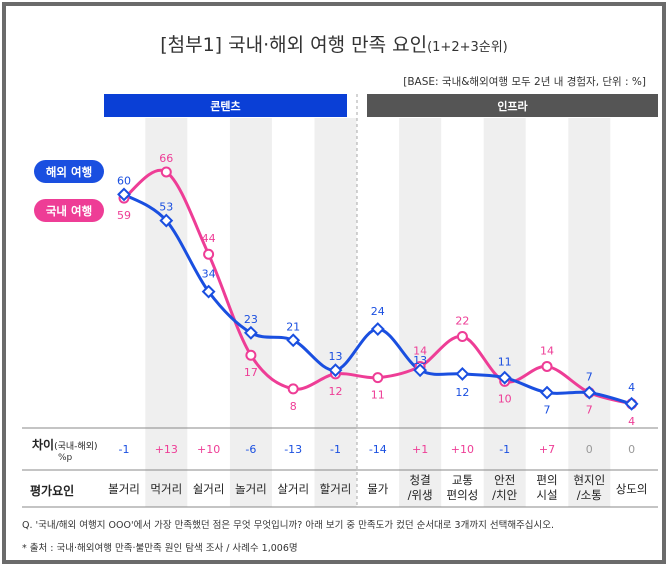  I want to click on category-label: 놀거리, so click(251, 489).